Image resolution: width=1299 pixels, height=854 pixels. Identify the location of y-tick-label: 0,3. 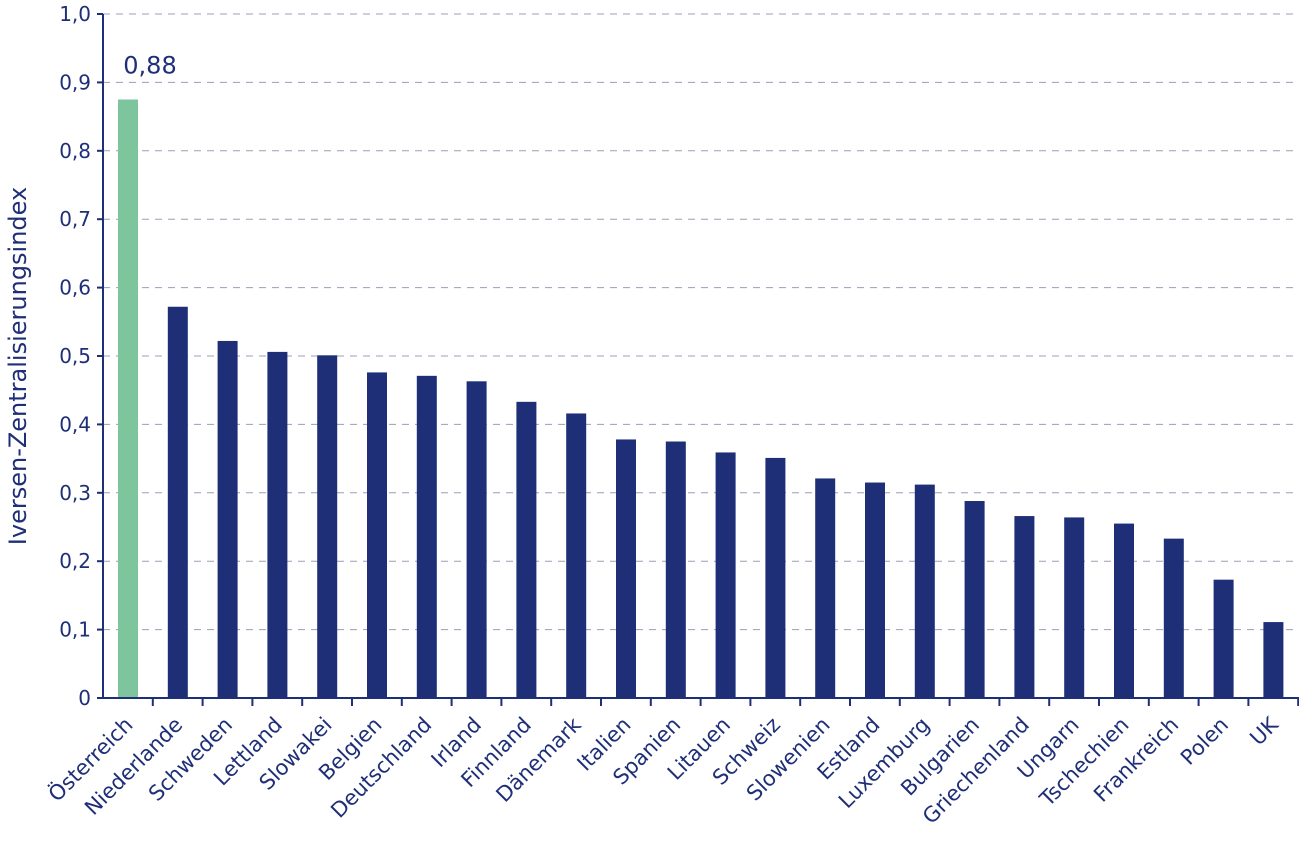
(75, 493).